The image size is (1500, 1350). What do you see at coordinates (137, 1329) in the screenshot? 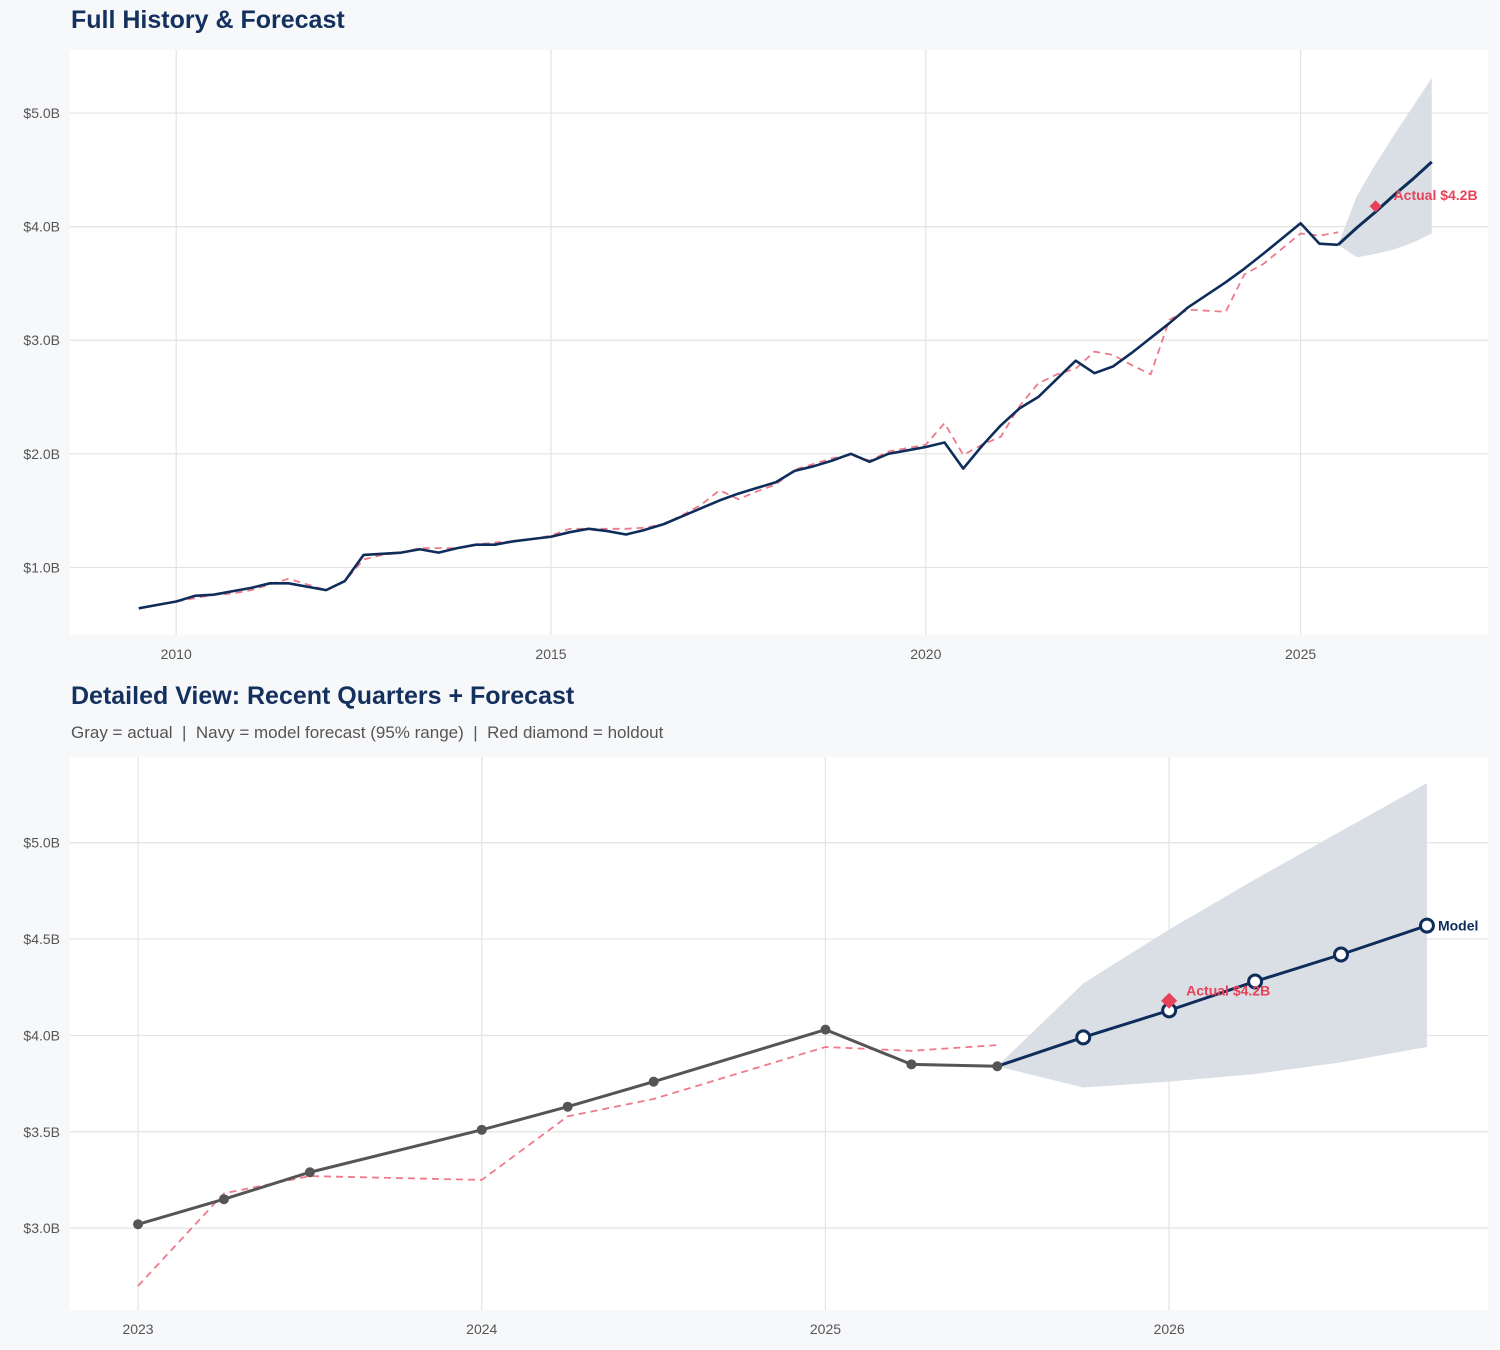
I see `x-tick-label: 2023` at bounding box center [137, 1329].